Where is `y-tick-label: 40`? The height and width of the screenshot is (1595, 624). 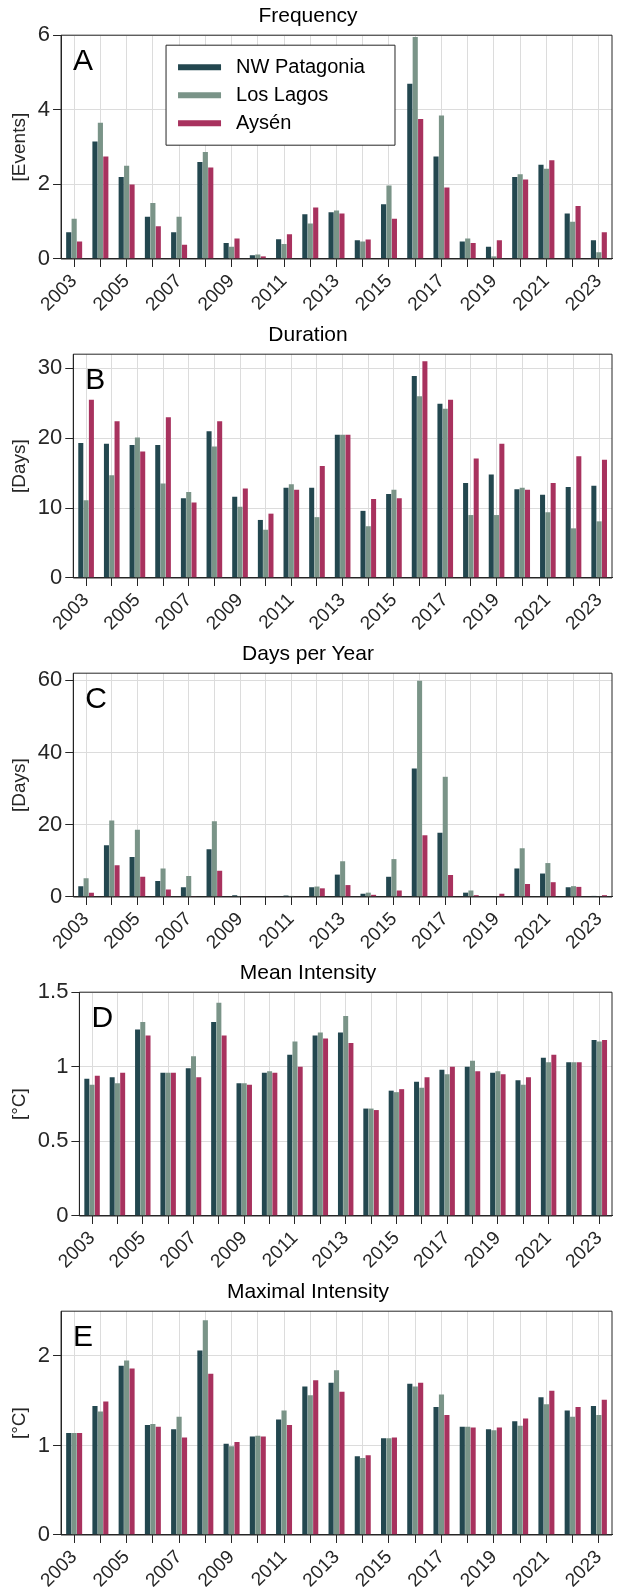 y-tick-label: 40 is located at coordinates (50, 751).